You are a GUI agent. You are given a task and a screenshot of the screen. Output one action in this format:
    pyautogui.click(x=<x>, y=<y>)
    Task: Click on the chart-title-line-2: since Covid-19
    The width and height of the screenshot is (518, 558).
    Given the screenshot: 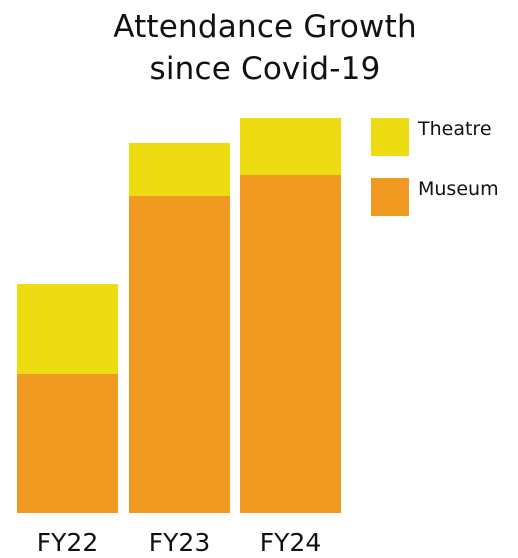 What is the action you would take?
    pyautogui.click(x=265, y=69)
    